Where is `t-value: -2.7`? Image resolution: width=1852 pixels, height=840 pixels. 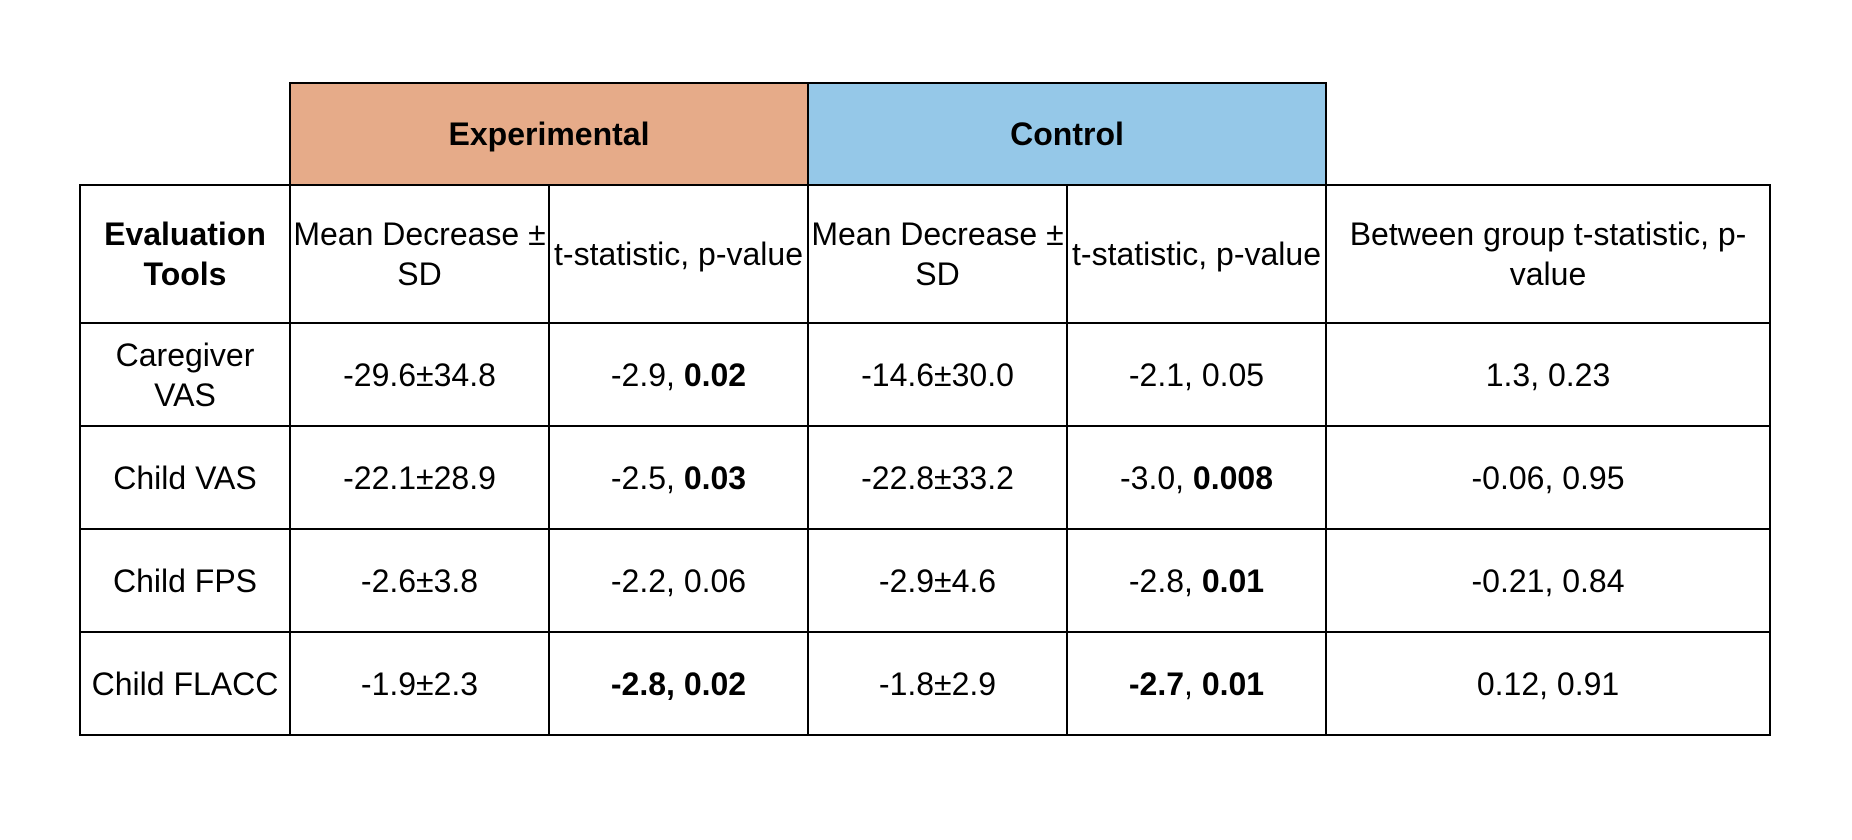
t-value: -2.7 is located at coordinates (1156, 683).